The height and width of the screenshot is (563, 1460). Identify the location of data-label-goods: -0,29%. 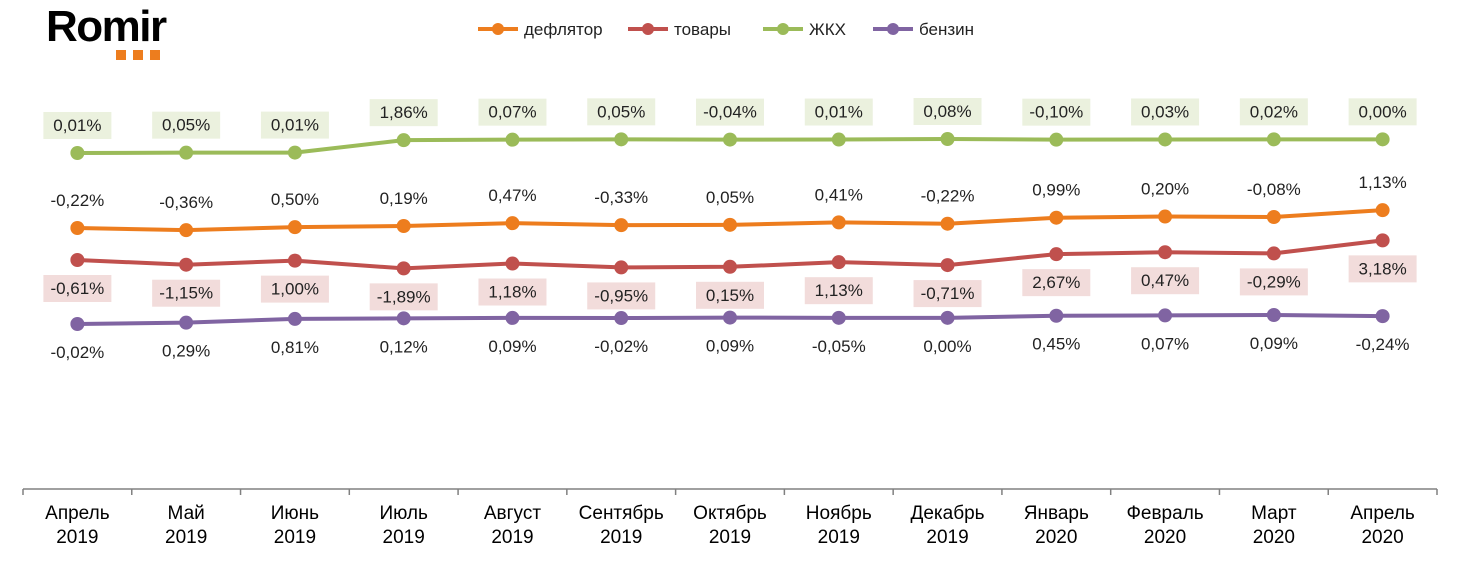
(1274, 281).